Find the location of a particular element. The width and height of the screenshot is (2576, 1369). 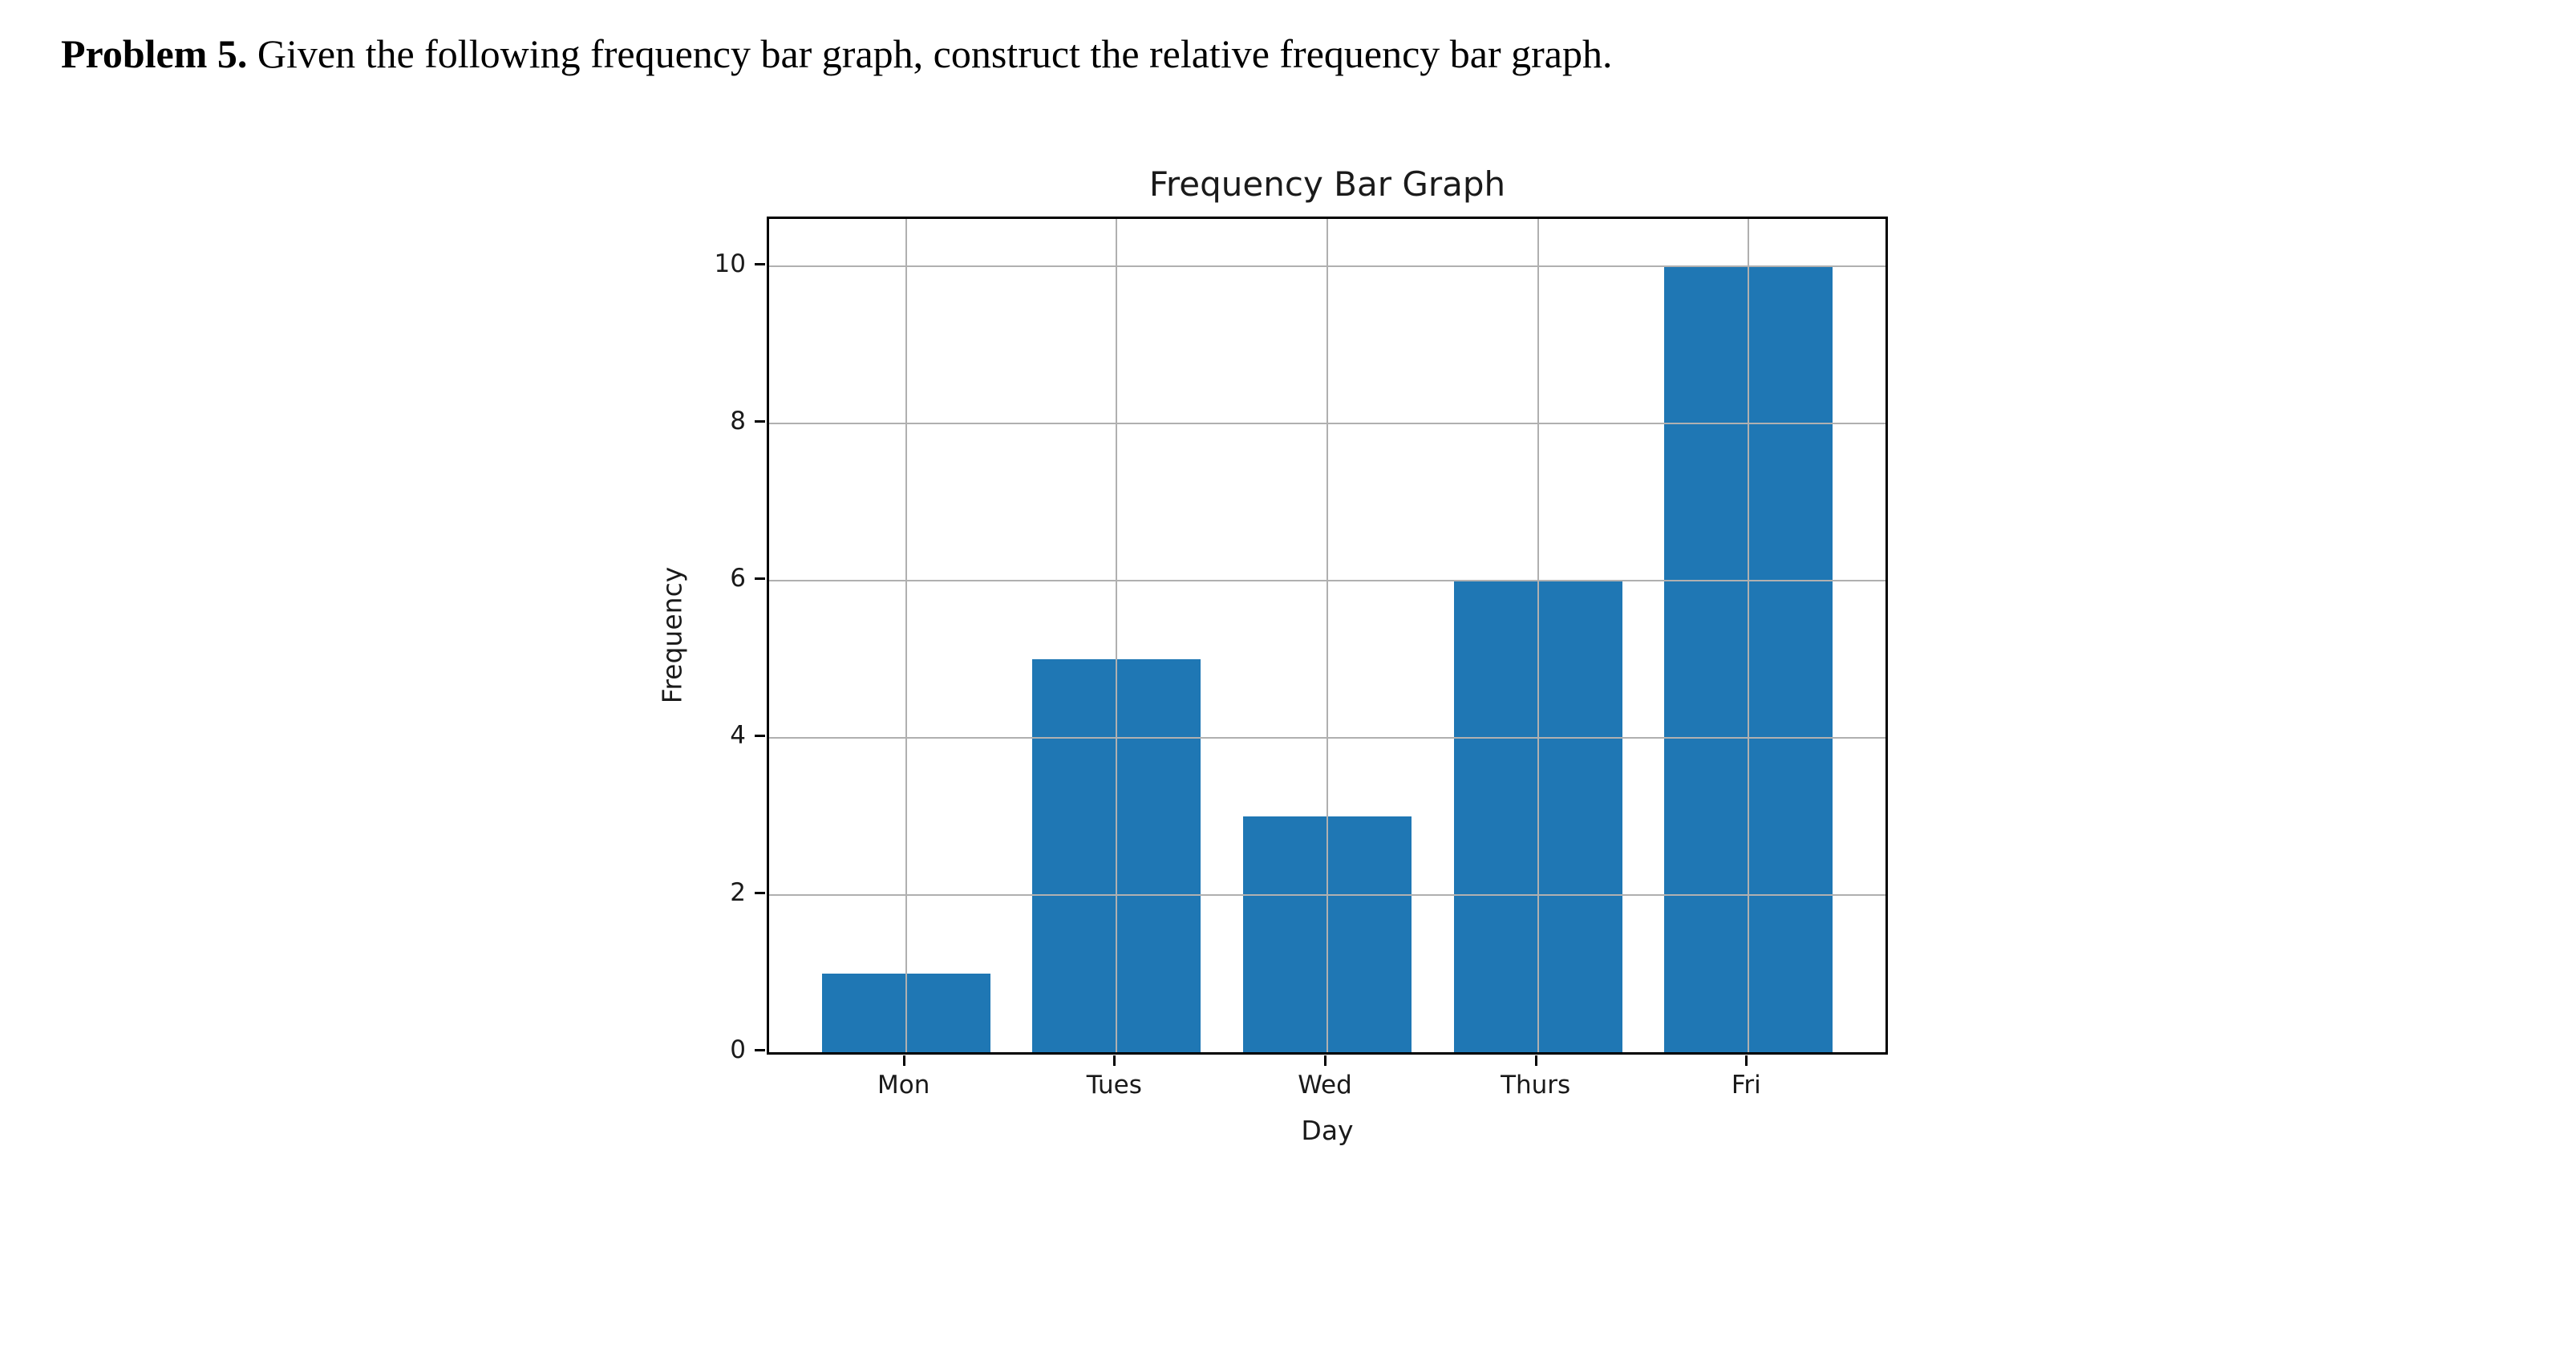

y-tick-label: 4 is located at coordinates (738, 735).